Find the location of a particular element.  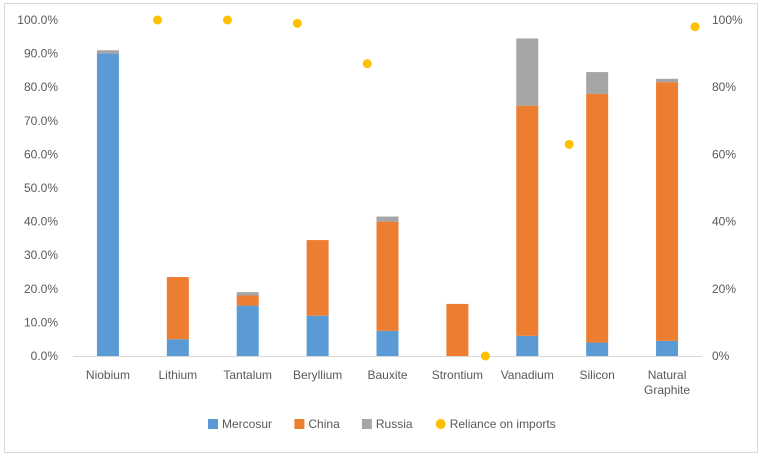

legend-label-mercosur: Mercosur is located at coordinates (247, 424).